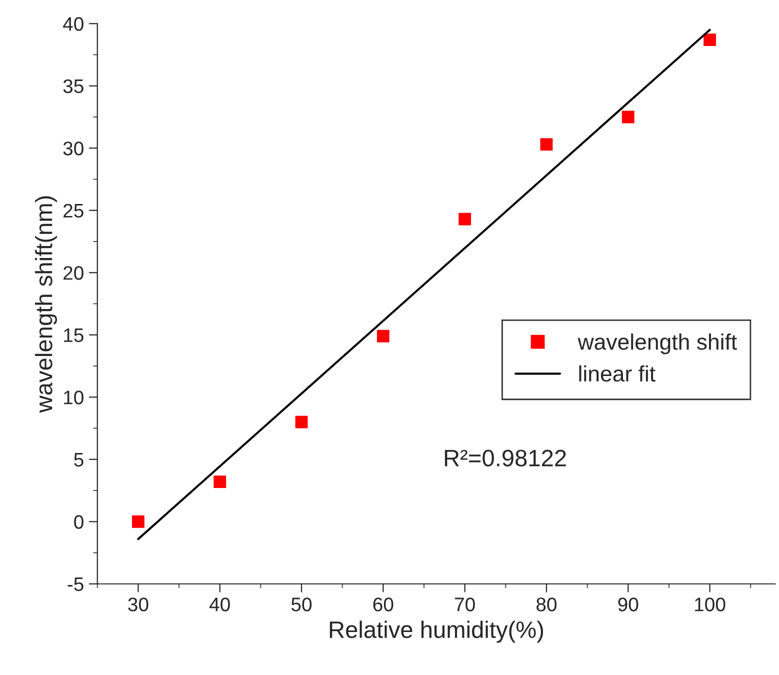 Image resolution: width=779 pixels, height=675 pixels. I want to click on x-tick-label: 60, so click(383, 605).